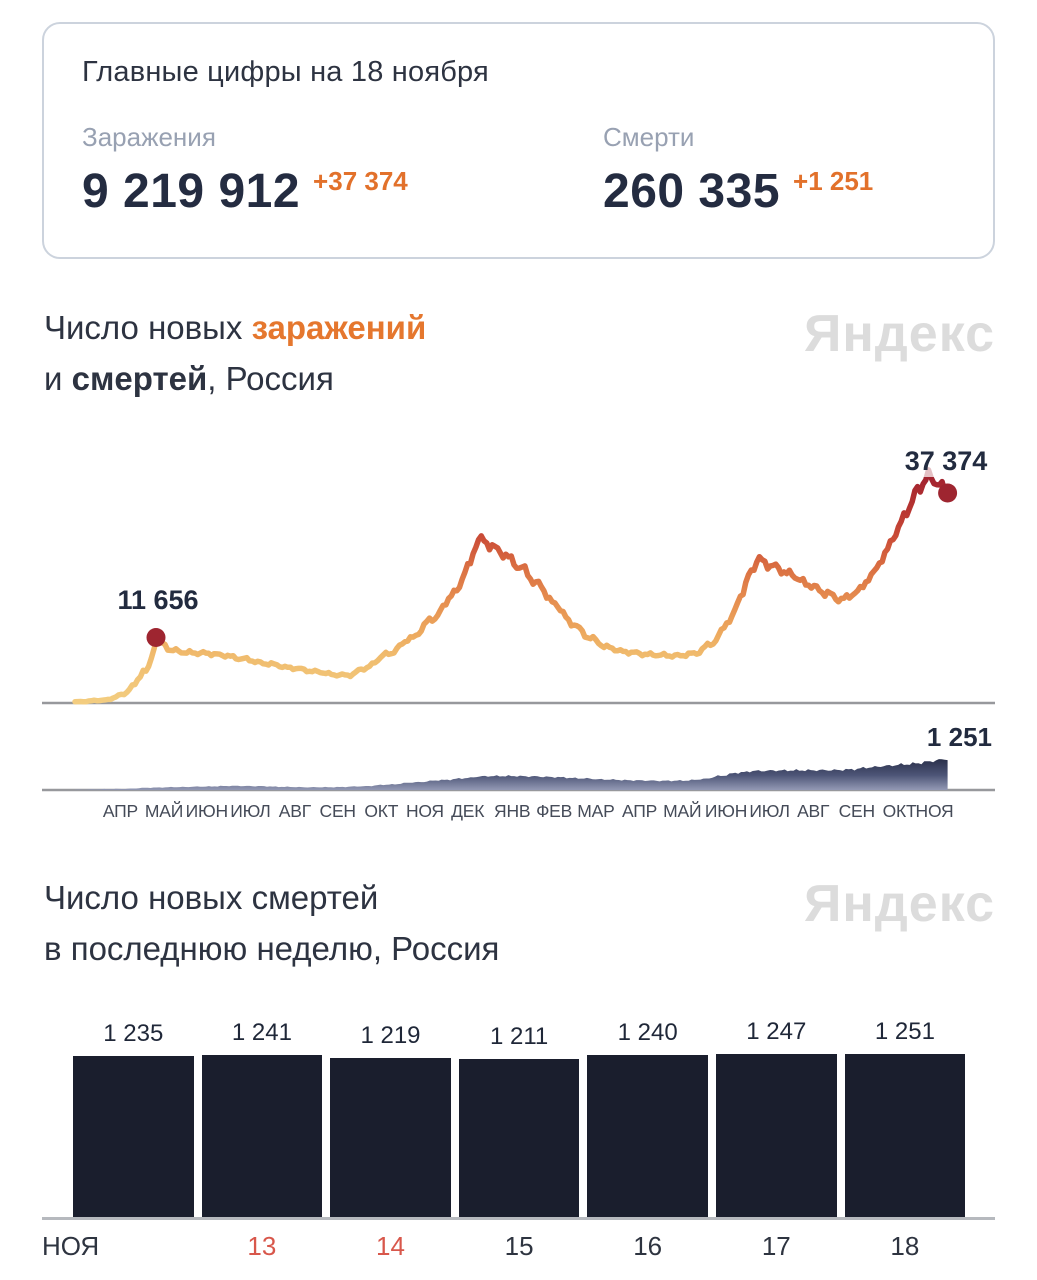 The image size is (1037, 1280). What do you see at coordinates (692, 191) in the screenshot?
I see `deaths-total-number: 260 335` at bounding box center [692, 191].